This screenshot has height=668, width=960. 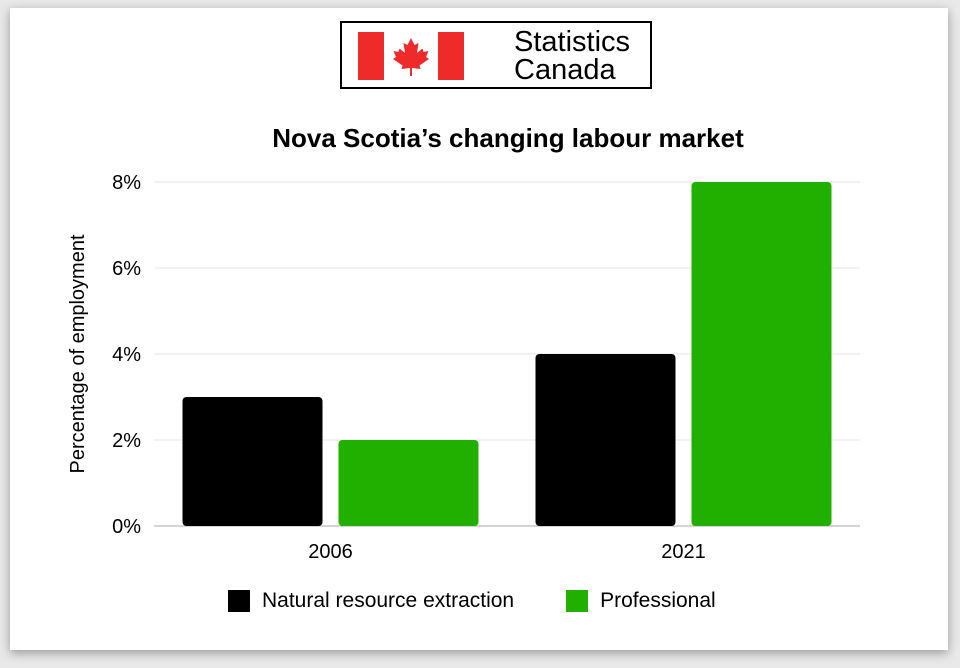 What do you see at coordinates (683, 552) in the screenshot?
I see `x-tick-label: 2021` at bounding box center [683, 552].